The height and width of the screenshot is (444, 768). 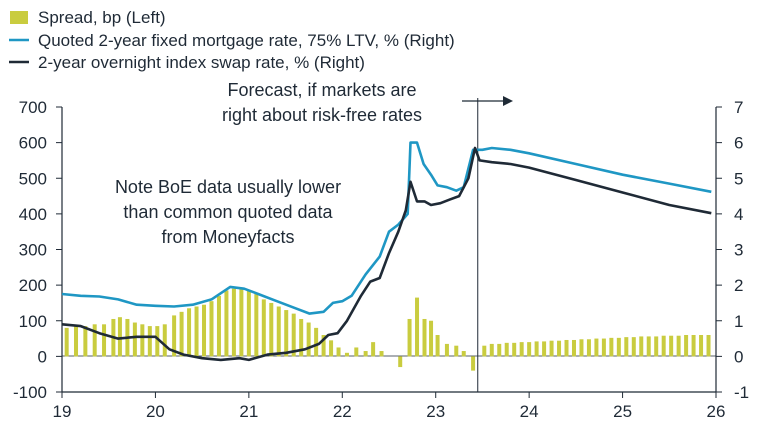 What do you see at coordinates (228, 187) in the screenshot?
I see `note-text-line1: Note BoE data usually lower` at bounding box center [228, 187].